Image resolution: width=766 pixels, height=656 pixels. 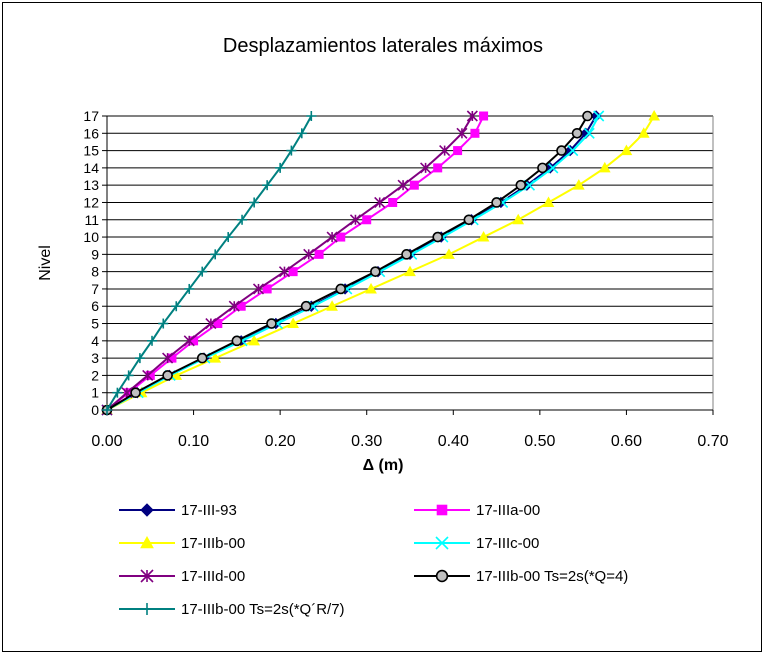 What do you see at coordinates (95, 254) in the screenshot?
I see `y-tick-label: 9` at bounding box center [95, 254].